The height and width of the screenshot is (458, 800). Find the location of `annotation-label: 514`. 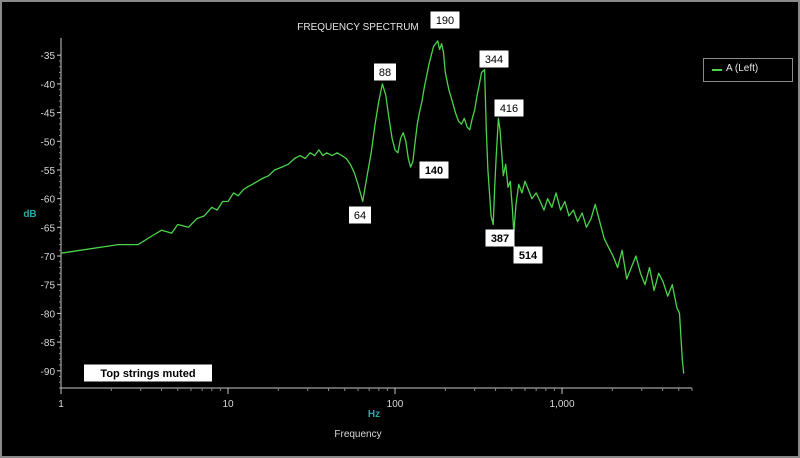

annotation-label: 514 is located at coordinates (528, 256).